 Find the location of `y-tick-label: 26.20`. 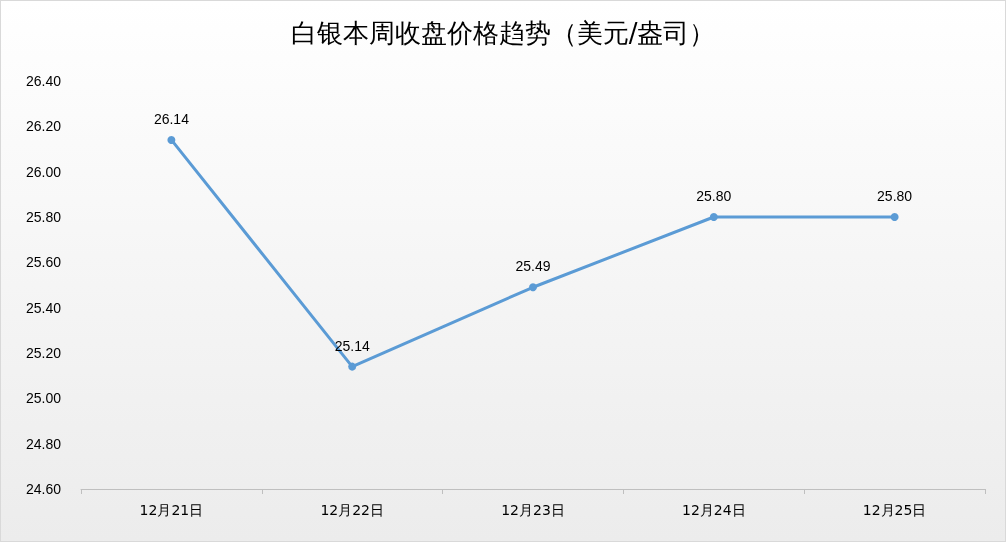

y-tick-label: 26.20 is located at coordinates (43, 126).